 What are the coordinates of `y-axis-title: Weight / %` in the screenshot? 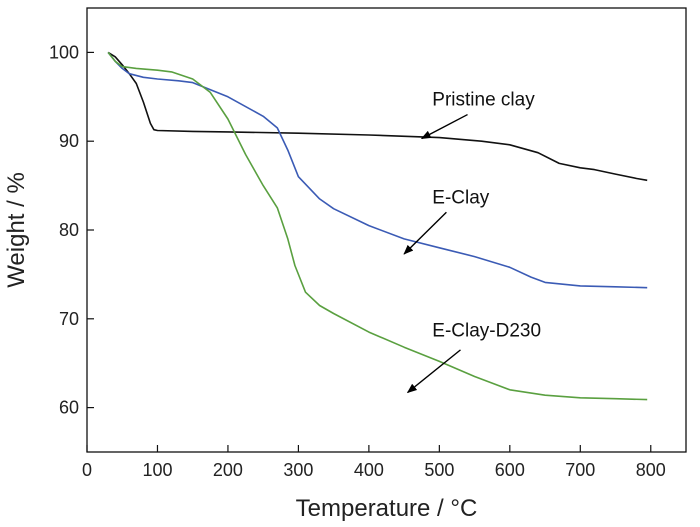 It's located at (16, 230).